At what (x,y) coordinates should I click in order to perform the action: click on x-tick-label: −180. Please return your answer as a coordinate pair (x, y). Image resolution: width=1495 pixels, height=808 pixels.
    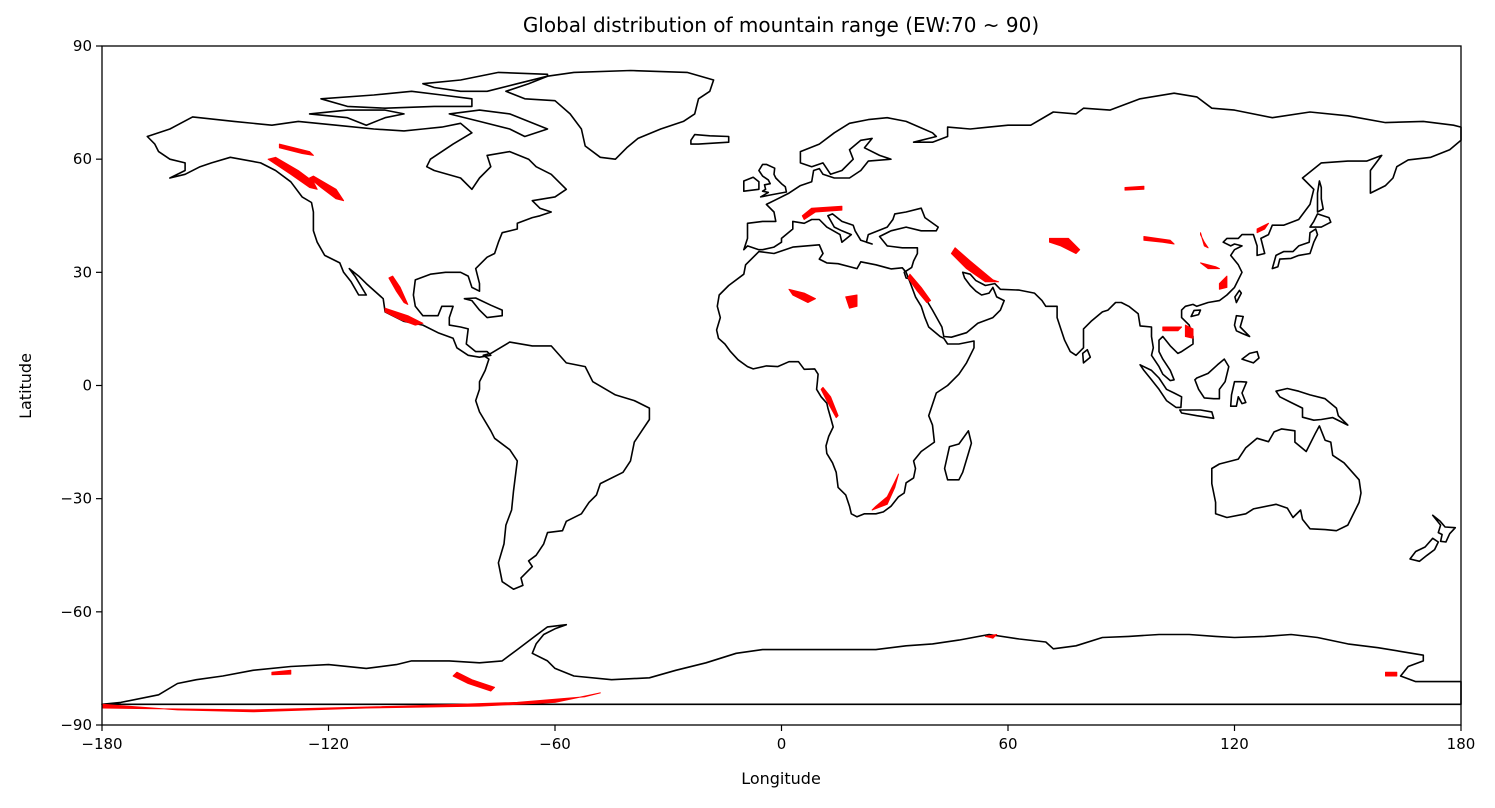
    Looking at the image, I should click on (101, 744).